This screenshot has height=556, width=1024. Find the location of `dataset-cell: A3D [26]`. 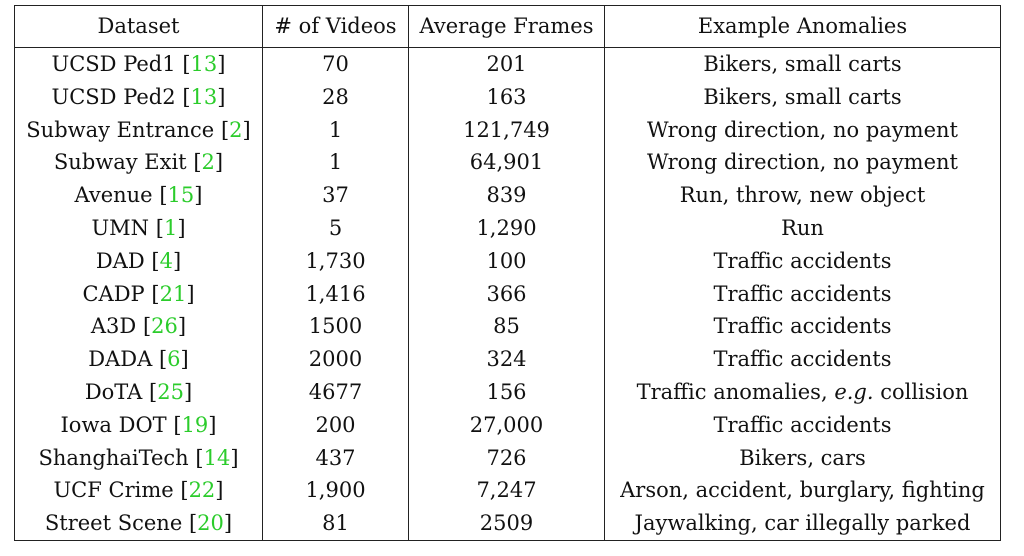

dataset-cell: A3D [26] is located at coordinates (138, 327).